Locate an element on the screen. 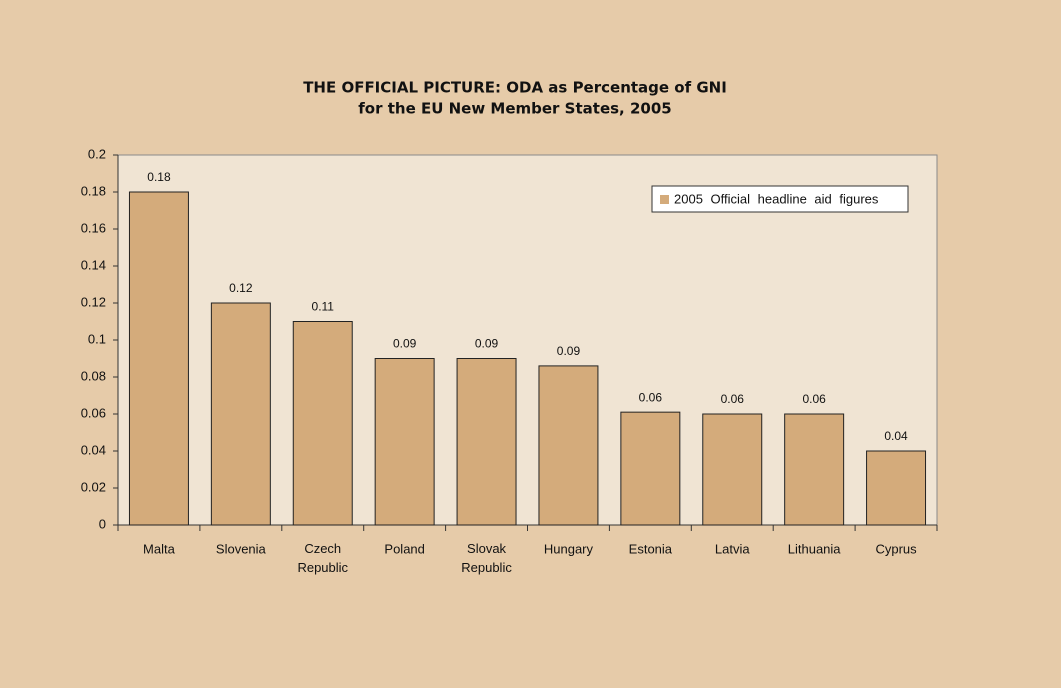  legend-swatch is located at coordinates (664, 199).